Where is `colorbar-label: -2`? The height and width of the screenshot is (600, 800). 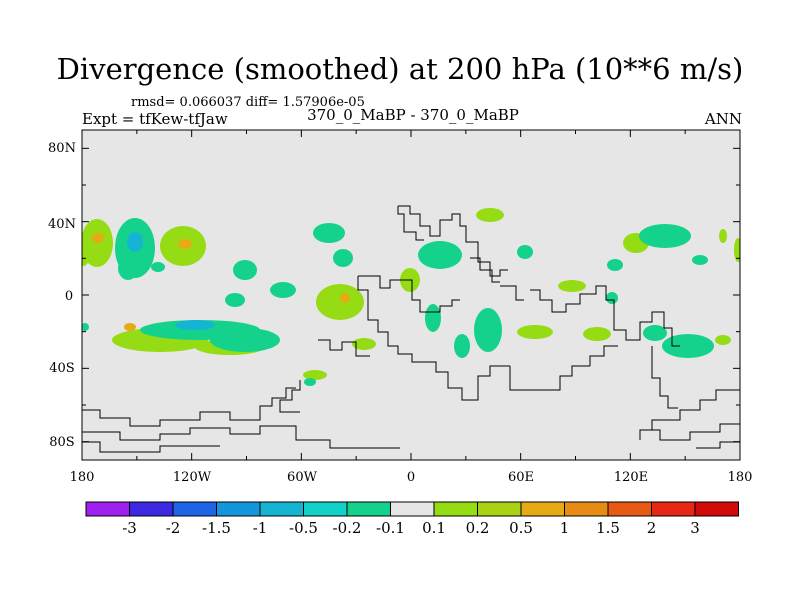
colorbar-label: -2 is located at coordinates (173, 528).